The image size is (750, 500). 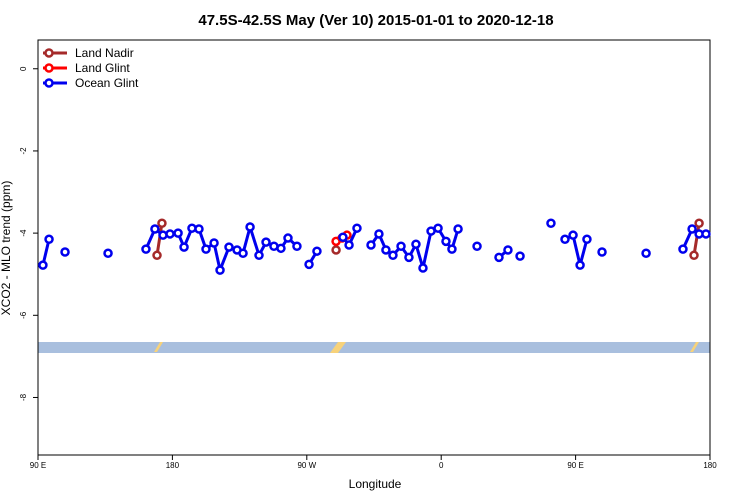 I want to click on x-tick-label: 90 W, so click(x=306, y=465).